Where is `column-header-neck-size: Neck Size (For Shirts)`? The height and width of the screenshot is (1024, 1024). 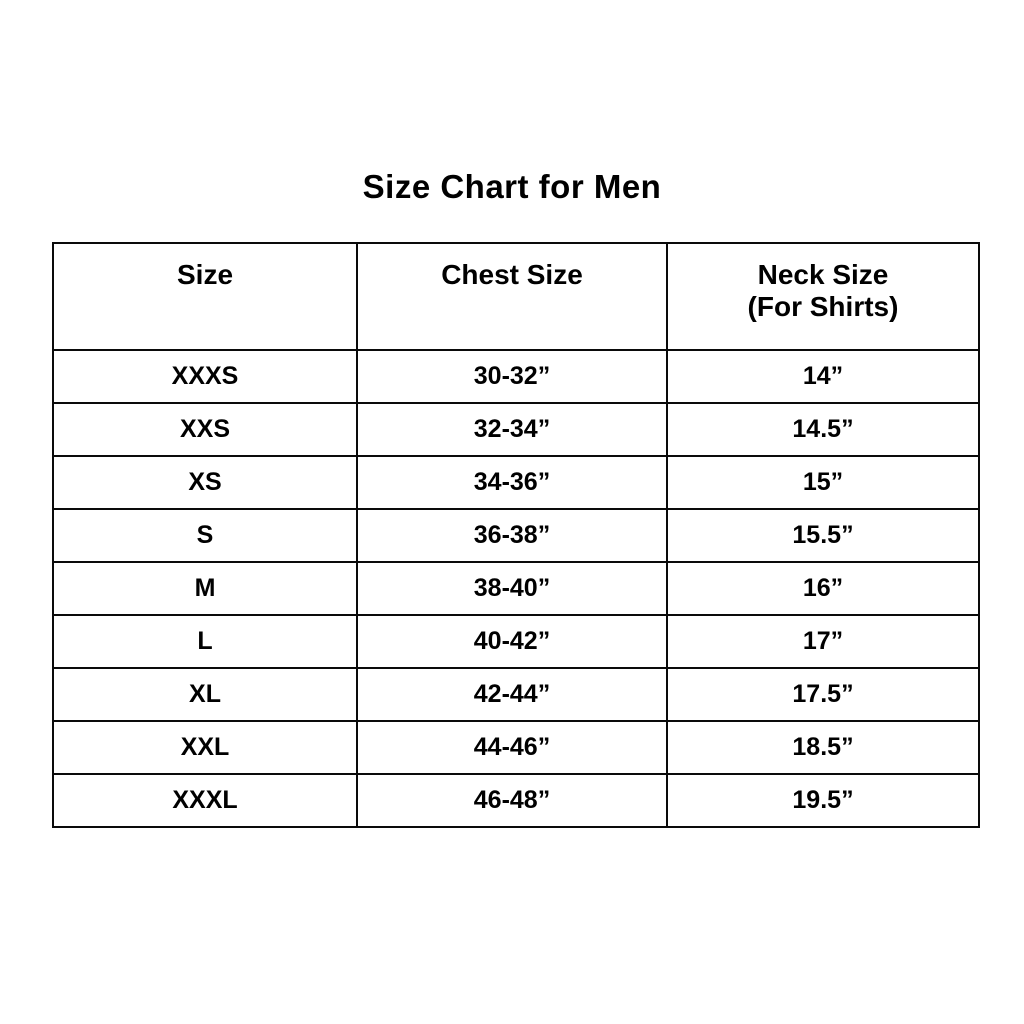 column-header-neck-size: Neck Size (For Shirts) is located at coordinates (823, 296).